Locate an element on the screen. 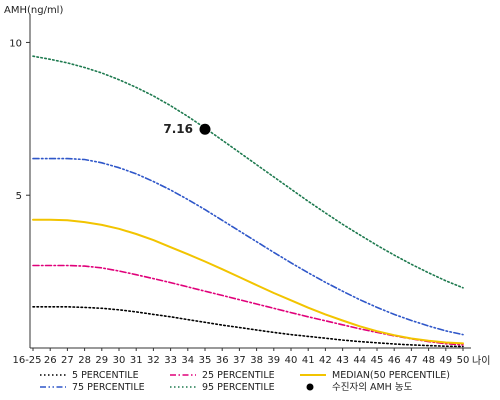 Image resolution: width=500 pixels, height=400 pixels. x-tick-label: 37 is located at coordinates (239, 360).